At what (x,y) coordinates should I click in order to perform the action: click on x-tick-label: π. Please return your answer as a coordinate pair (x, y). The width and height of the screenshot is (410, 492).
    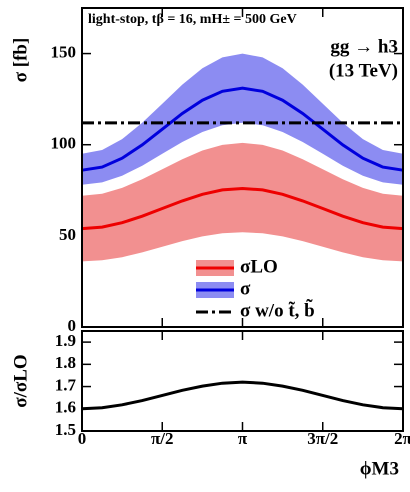
    Looking at the image, I should click on (243, 438).